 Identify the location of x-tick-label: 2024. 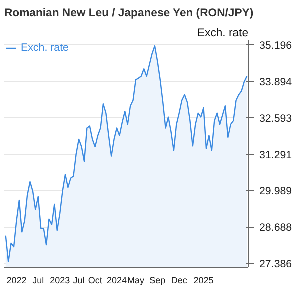
(117, 281).